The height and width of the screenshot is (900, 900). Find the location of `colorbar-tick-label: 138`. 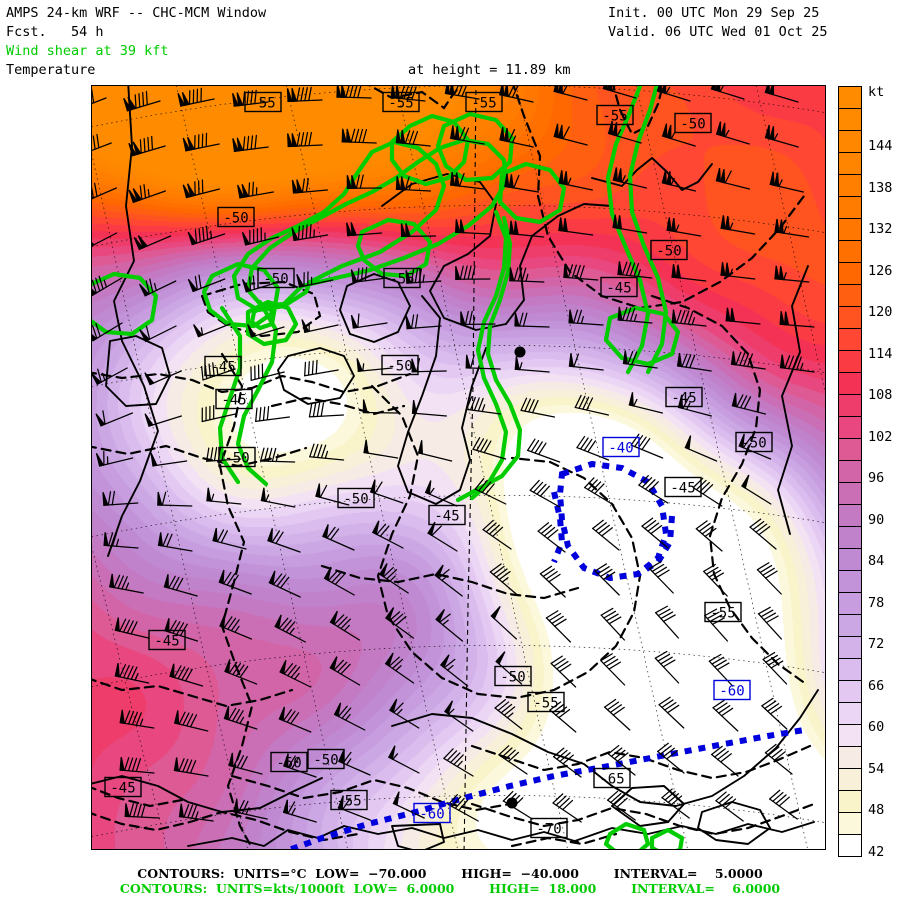

colorbar-tick-label: 138 is located at coordinates (880, 187).